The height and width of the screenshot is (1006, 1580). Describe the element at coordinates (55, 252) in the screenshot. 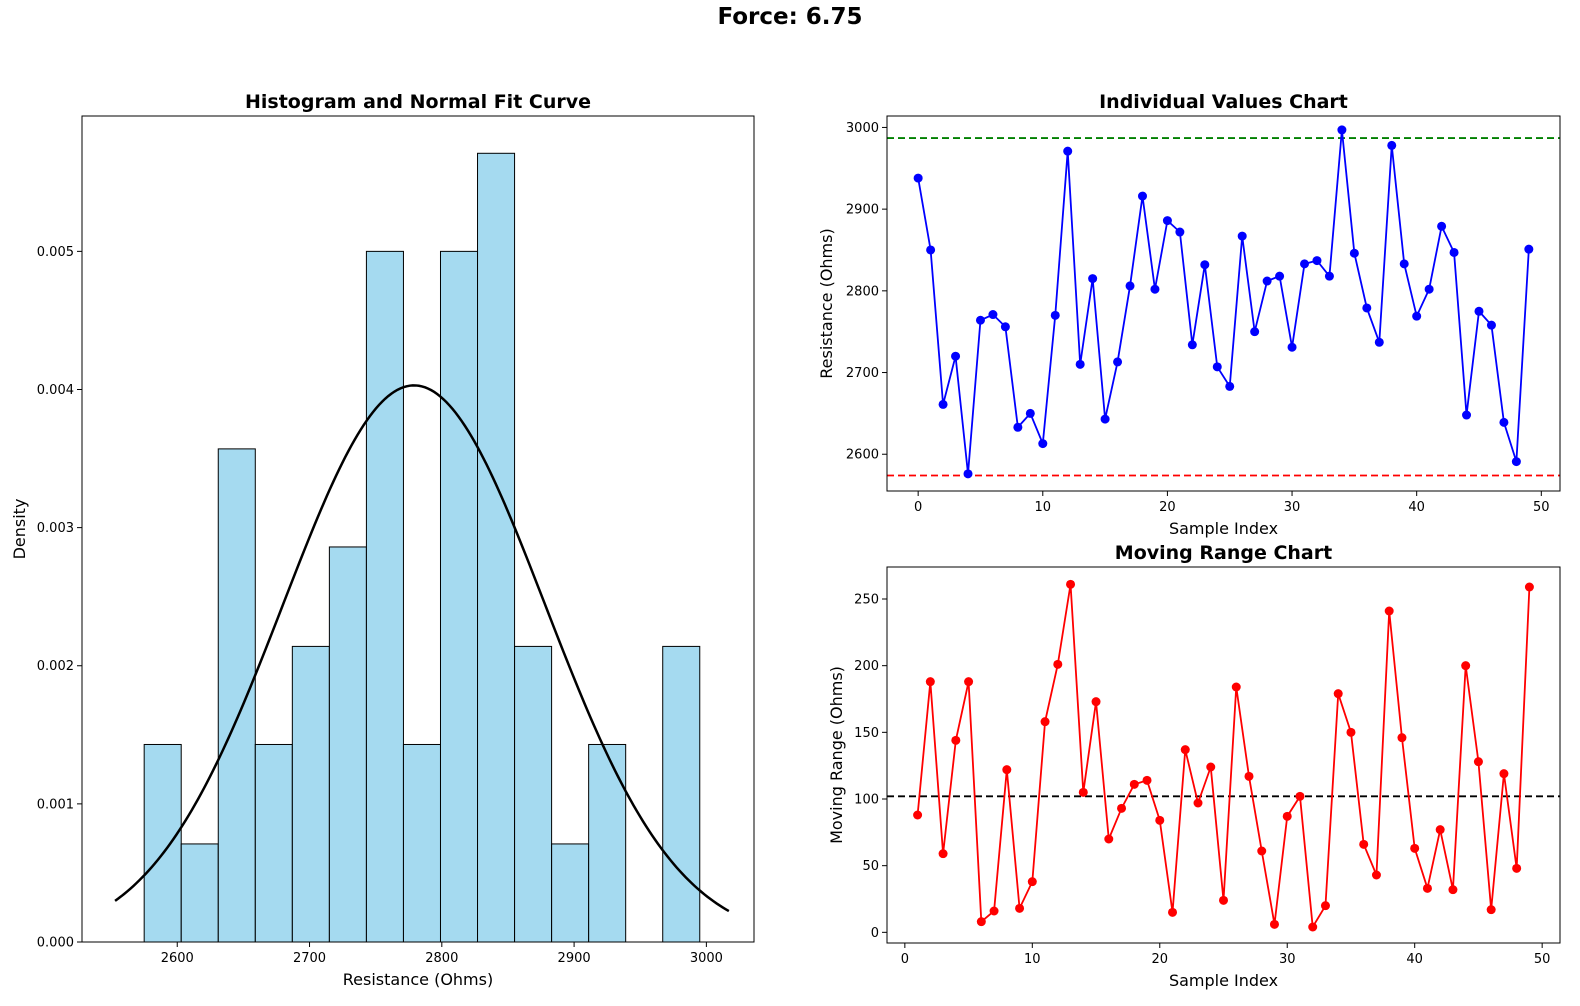

I see `y-tick-label: 0.005` at that location.